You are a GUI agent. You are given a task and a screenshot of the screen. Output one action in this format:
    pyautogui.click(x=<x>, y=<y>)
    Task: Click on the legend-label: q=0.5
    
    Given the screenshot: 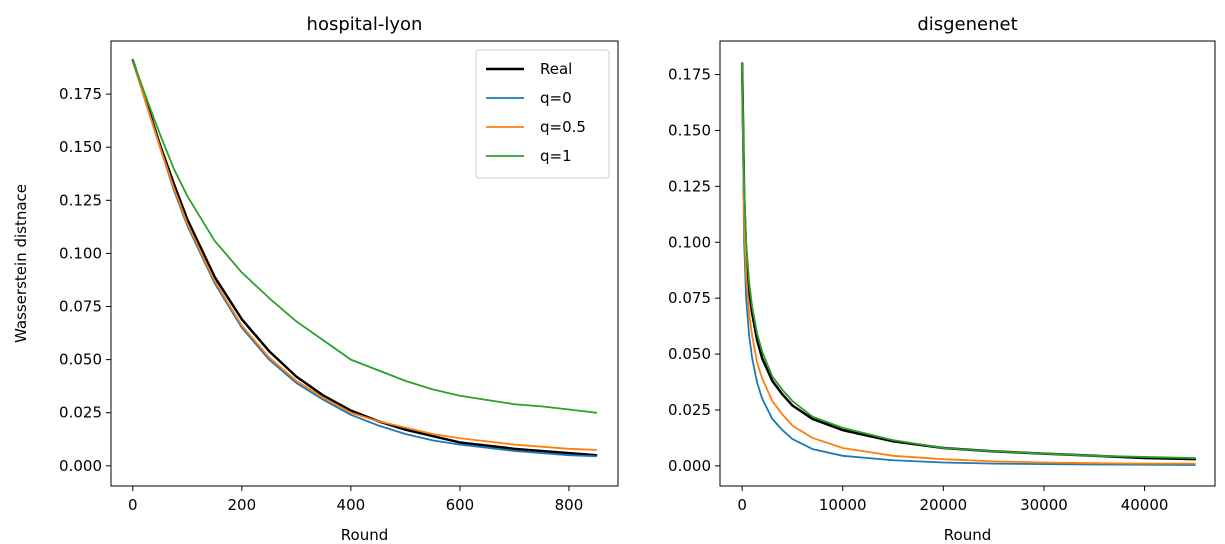 What is the action you would take?
    pyautogui.click(x=563, y=127)
    